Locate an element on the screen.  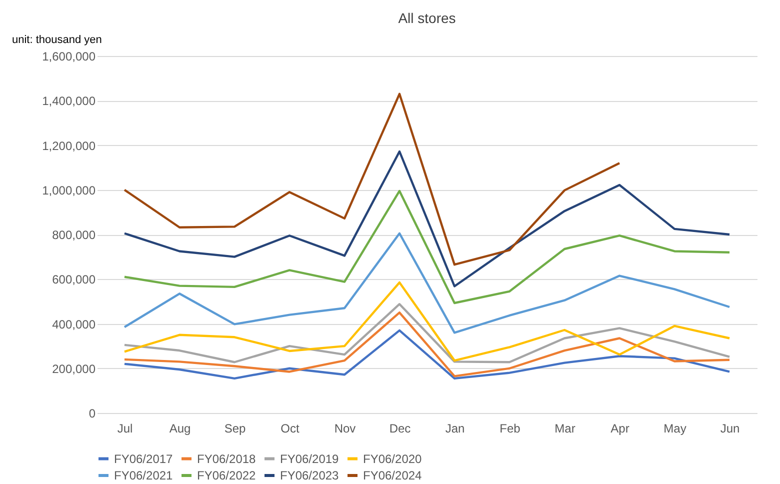
x-tick-label: Mar is located at coordinates (565, 429).